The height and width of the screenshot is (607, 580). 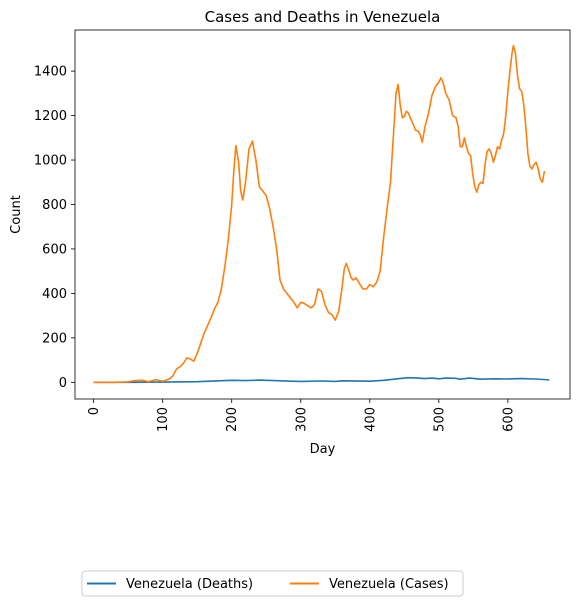 I want to click on legend: Venezuela (Deaths) Venezuela (Cases), so click(x=272, y=583).